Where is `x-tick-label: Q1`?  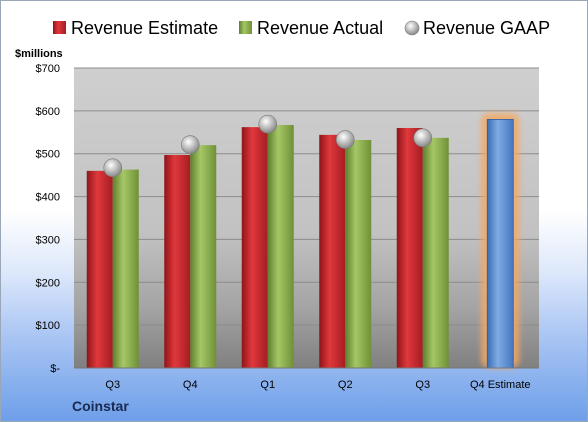
x-tick-label: Q1 is located at coordinates (267, 385).